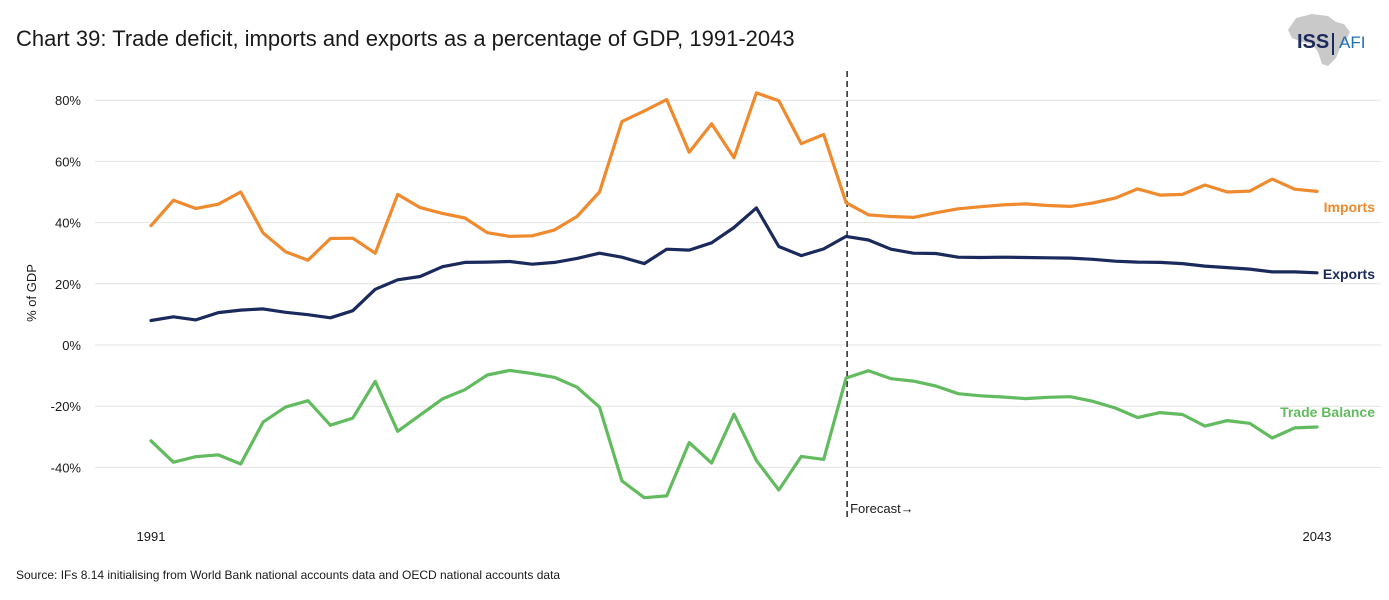 The width and height of the screenshot is (1389, 600). What do you see at coordinates (1350, 207) in the screenshot?
I see `series-label-imports: Imports` at bounding box center [1350, 207].